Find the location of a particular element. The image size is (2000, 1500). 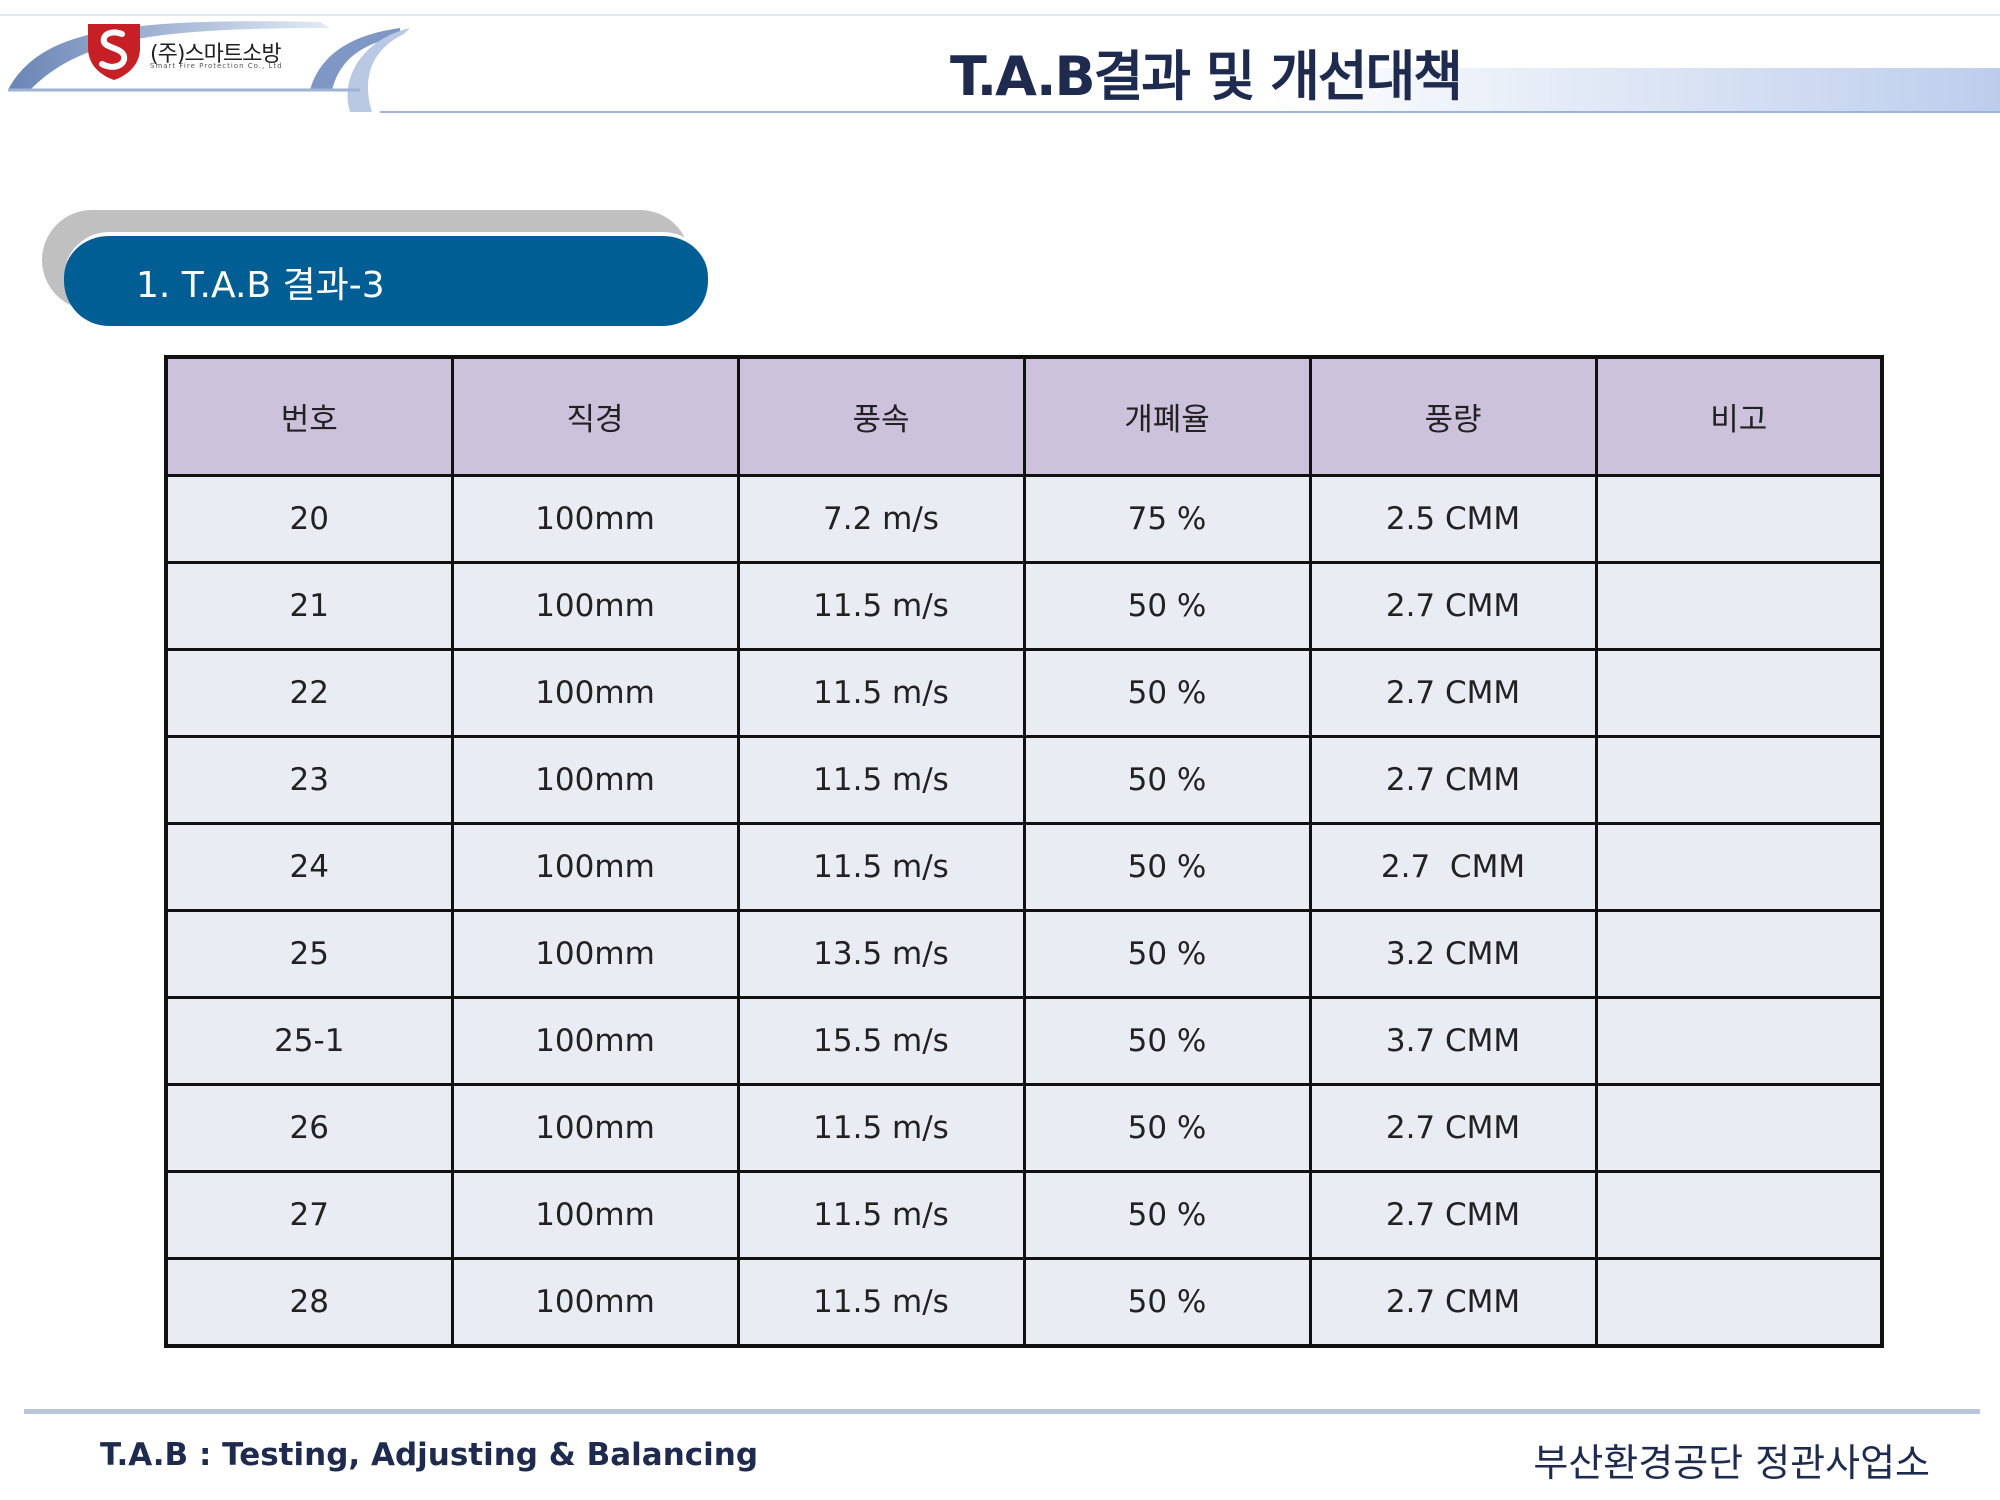

column-header-airflow: 풍량 is located at coordinates (1453, 416).